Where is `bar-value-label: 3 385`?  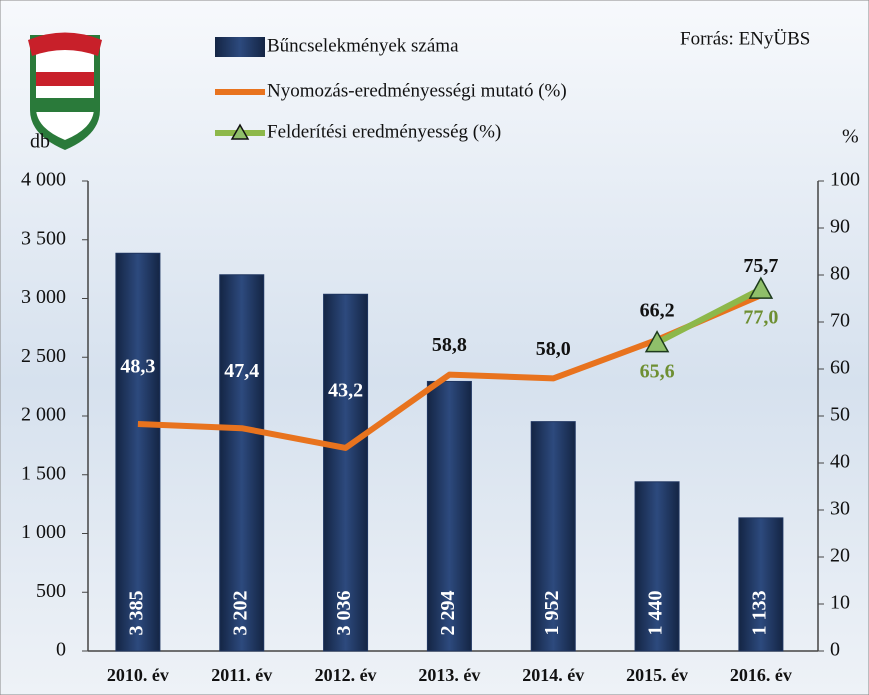
bar-value-label: 3 385 is located at coordinates (137, 613).